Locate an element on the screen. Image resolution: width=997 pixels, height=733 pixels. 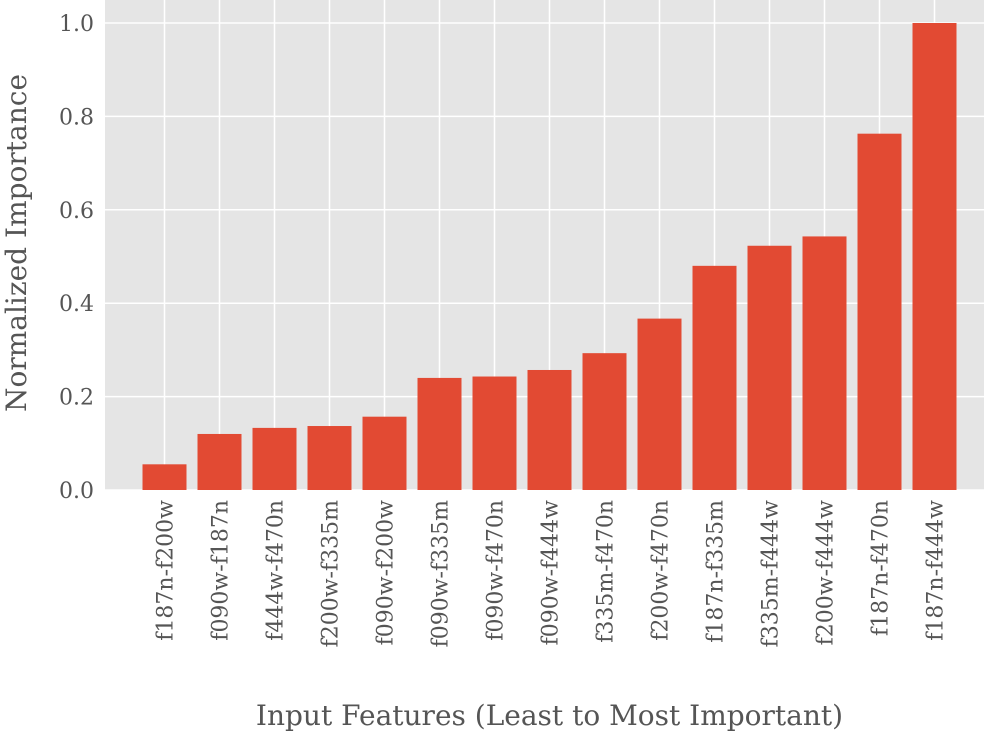
x-tick-label: f090w-f200w is located at coordinates (386, 573).